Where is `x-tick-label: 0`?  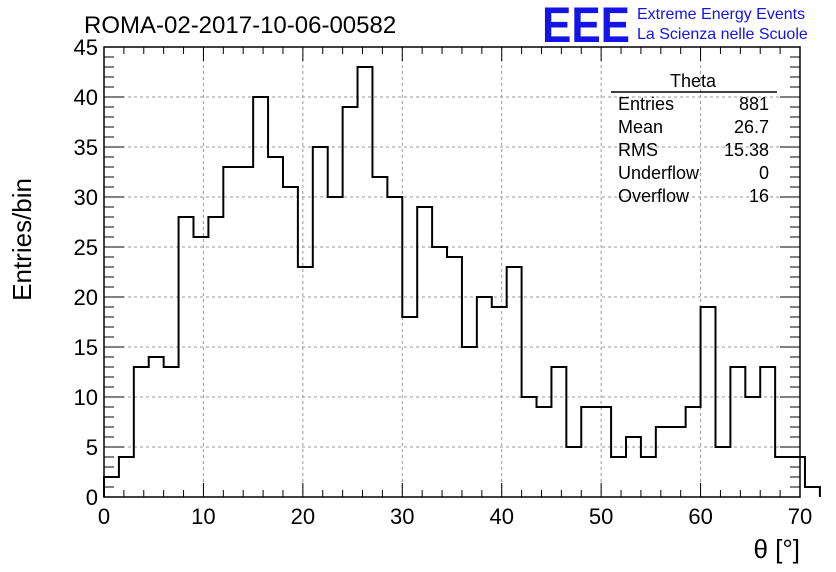
x-tick-label: 0 is located at coordinates (104, 516).